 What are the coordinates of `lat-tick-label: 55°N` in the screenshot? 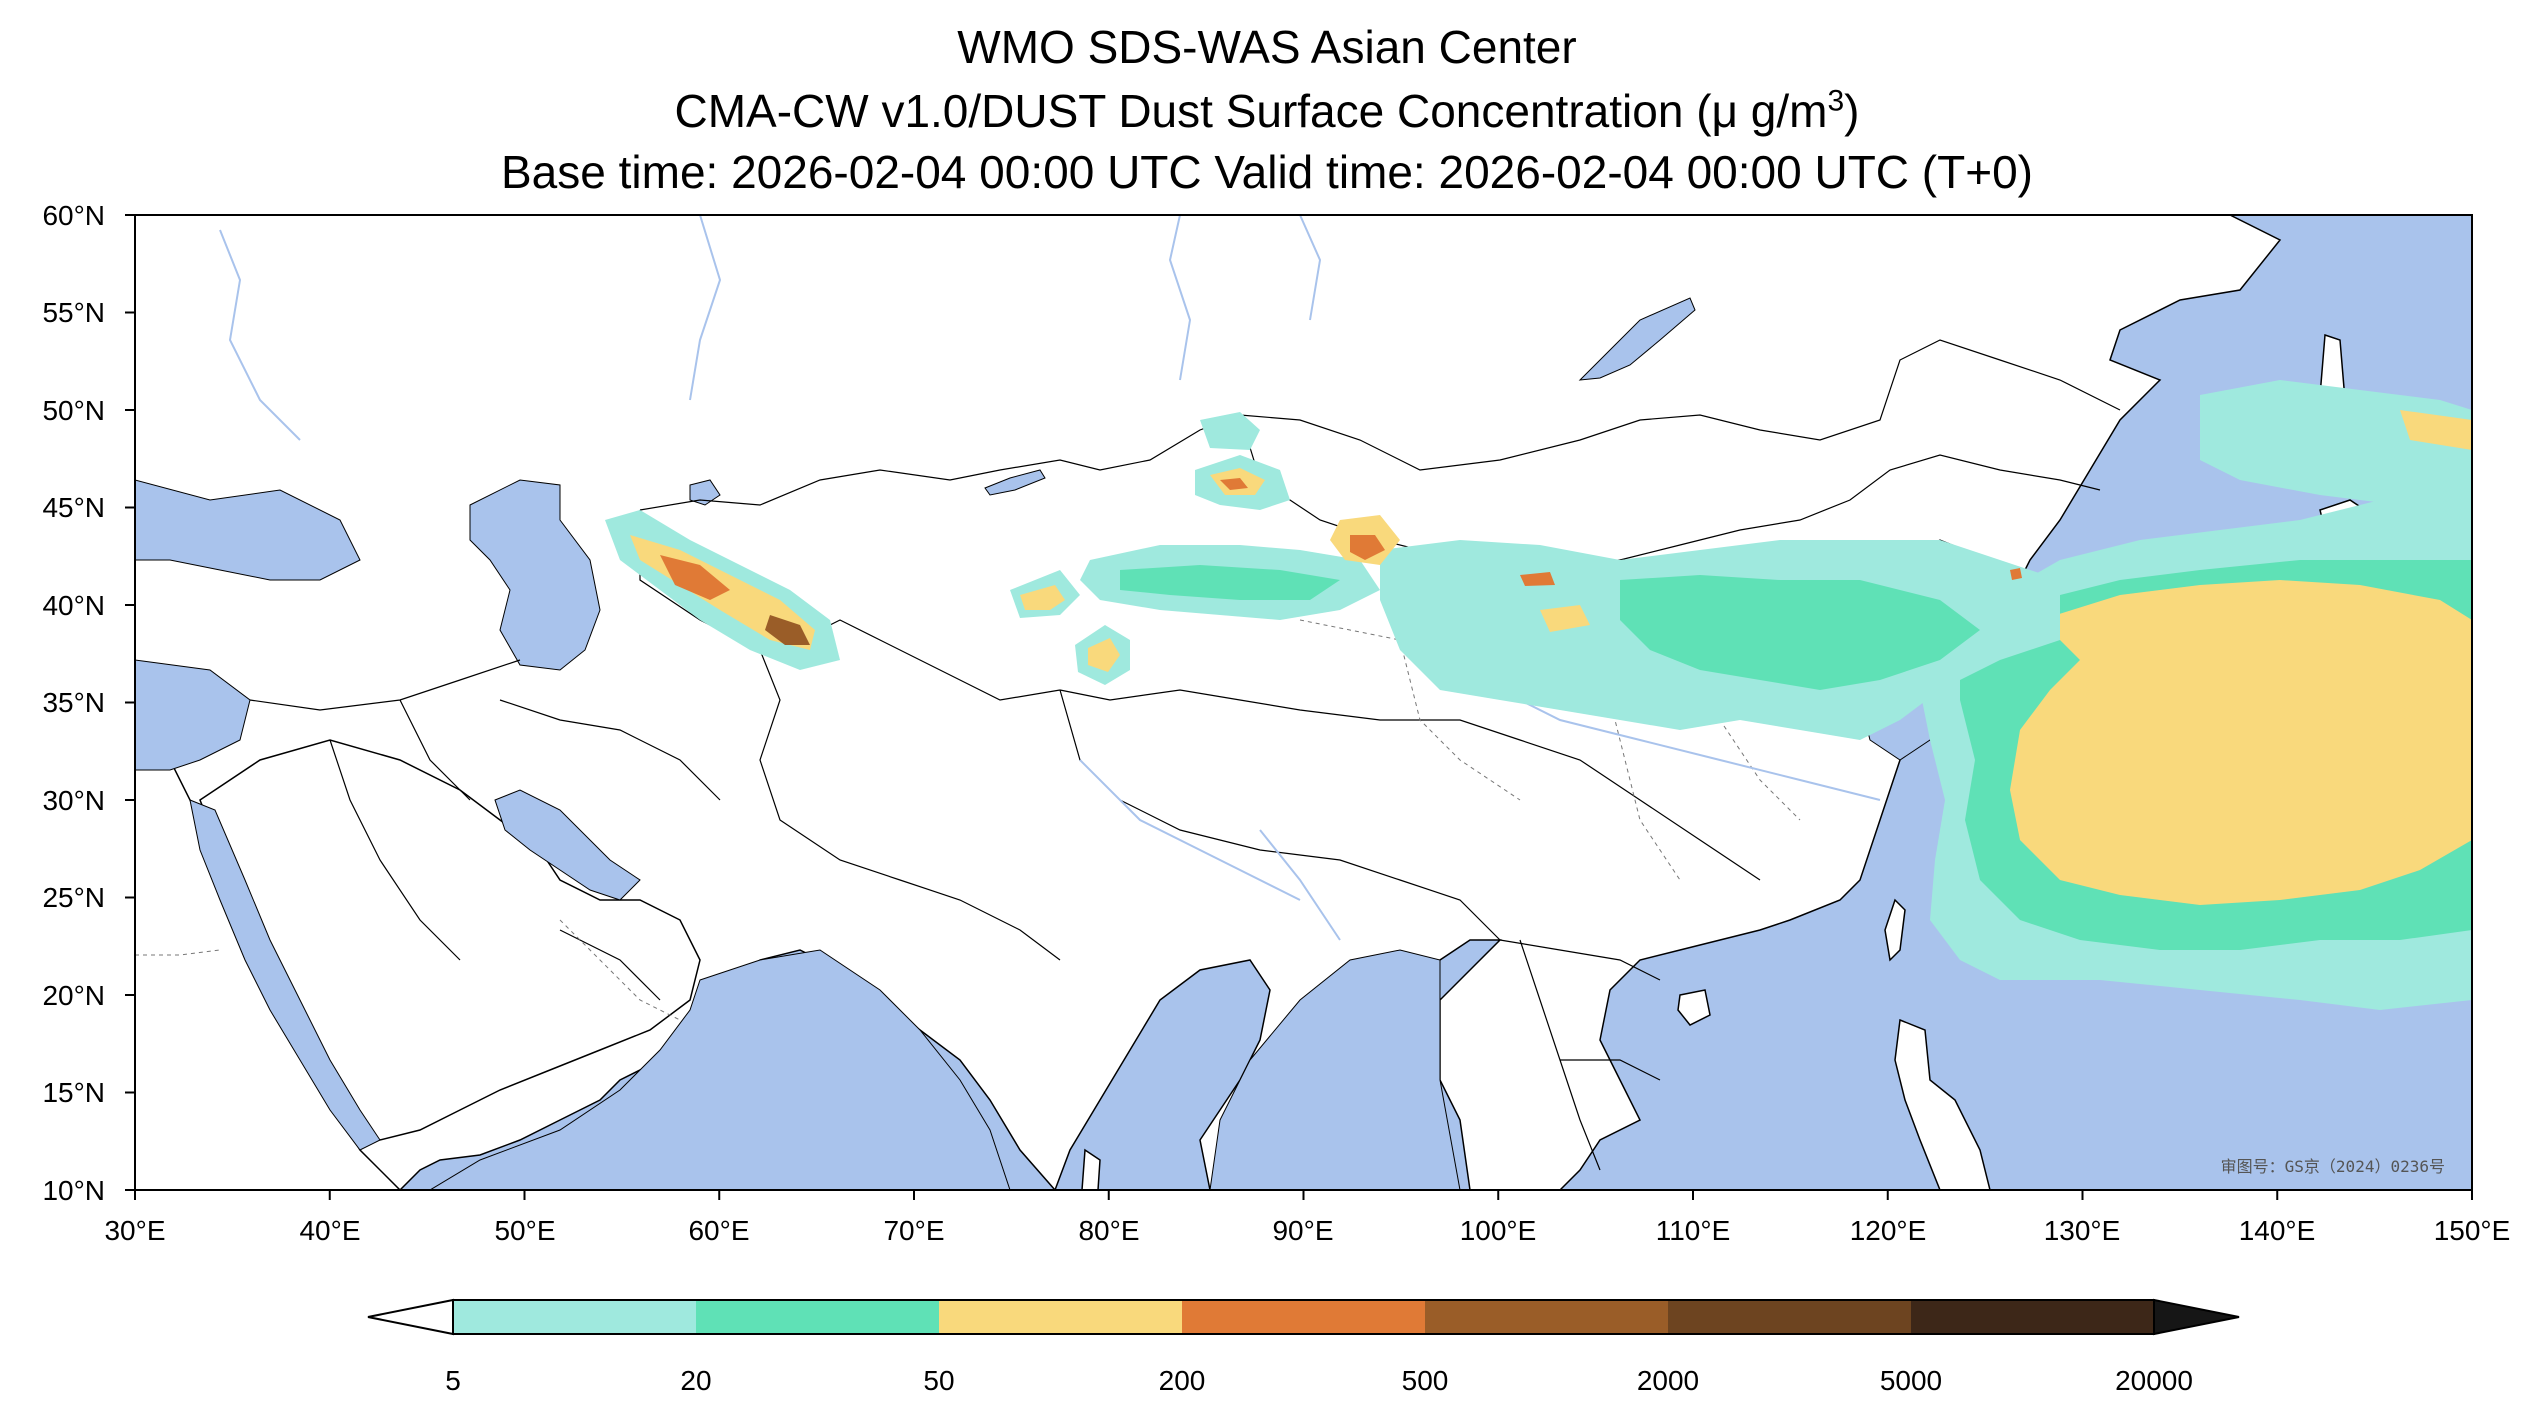 It's located at (73, 312).